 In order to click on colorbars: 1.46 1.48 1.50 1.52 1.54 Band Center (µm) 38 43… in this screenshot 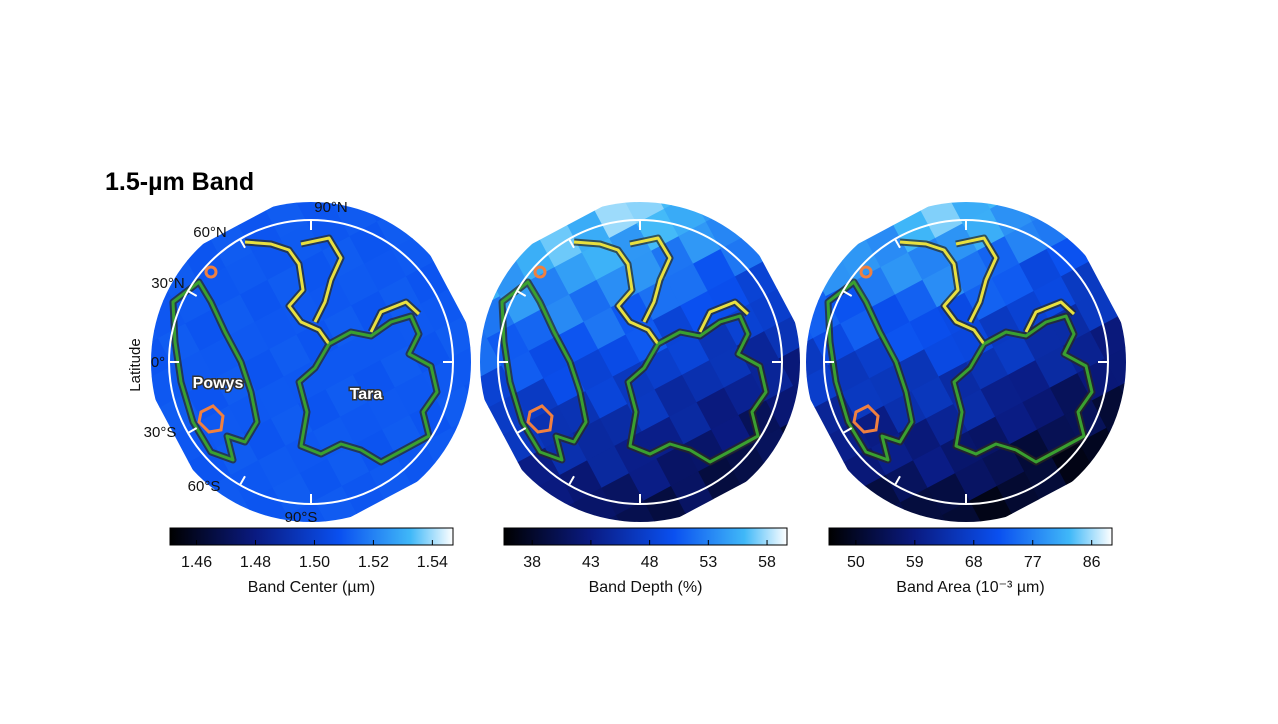, I will do `click(641, 561)`.